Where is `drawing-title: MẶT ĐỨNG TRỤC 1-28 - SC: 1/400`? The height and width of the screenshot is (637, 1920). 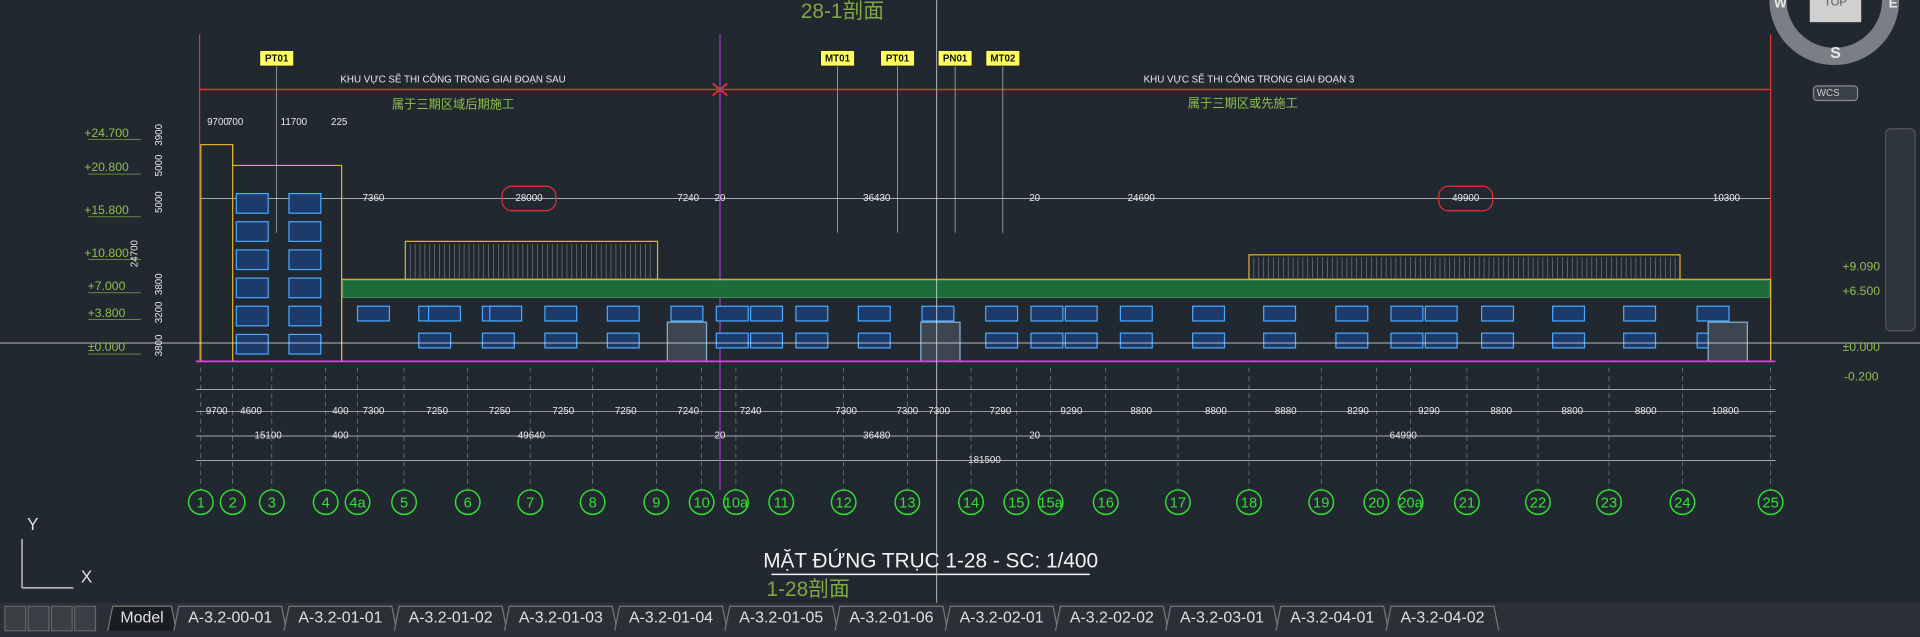 drawing-title: MẶT ĐỨNG TRỤC 1-28 - SC: 1/400 is located at coordinates (930, 561).